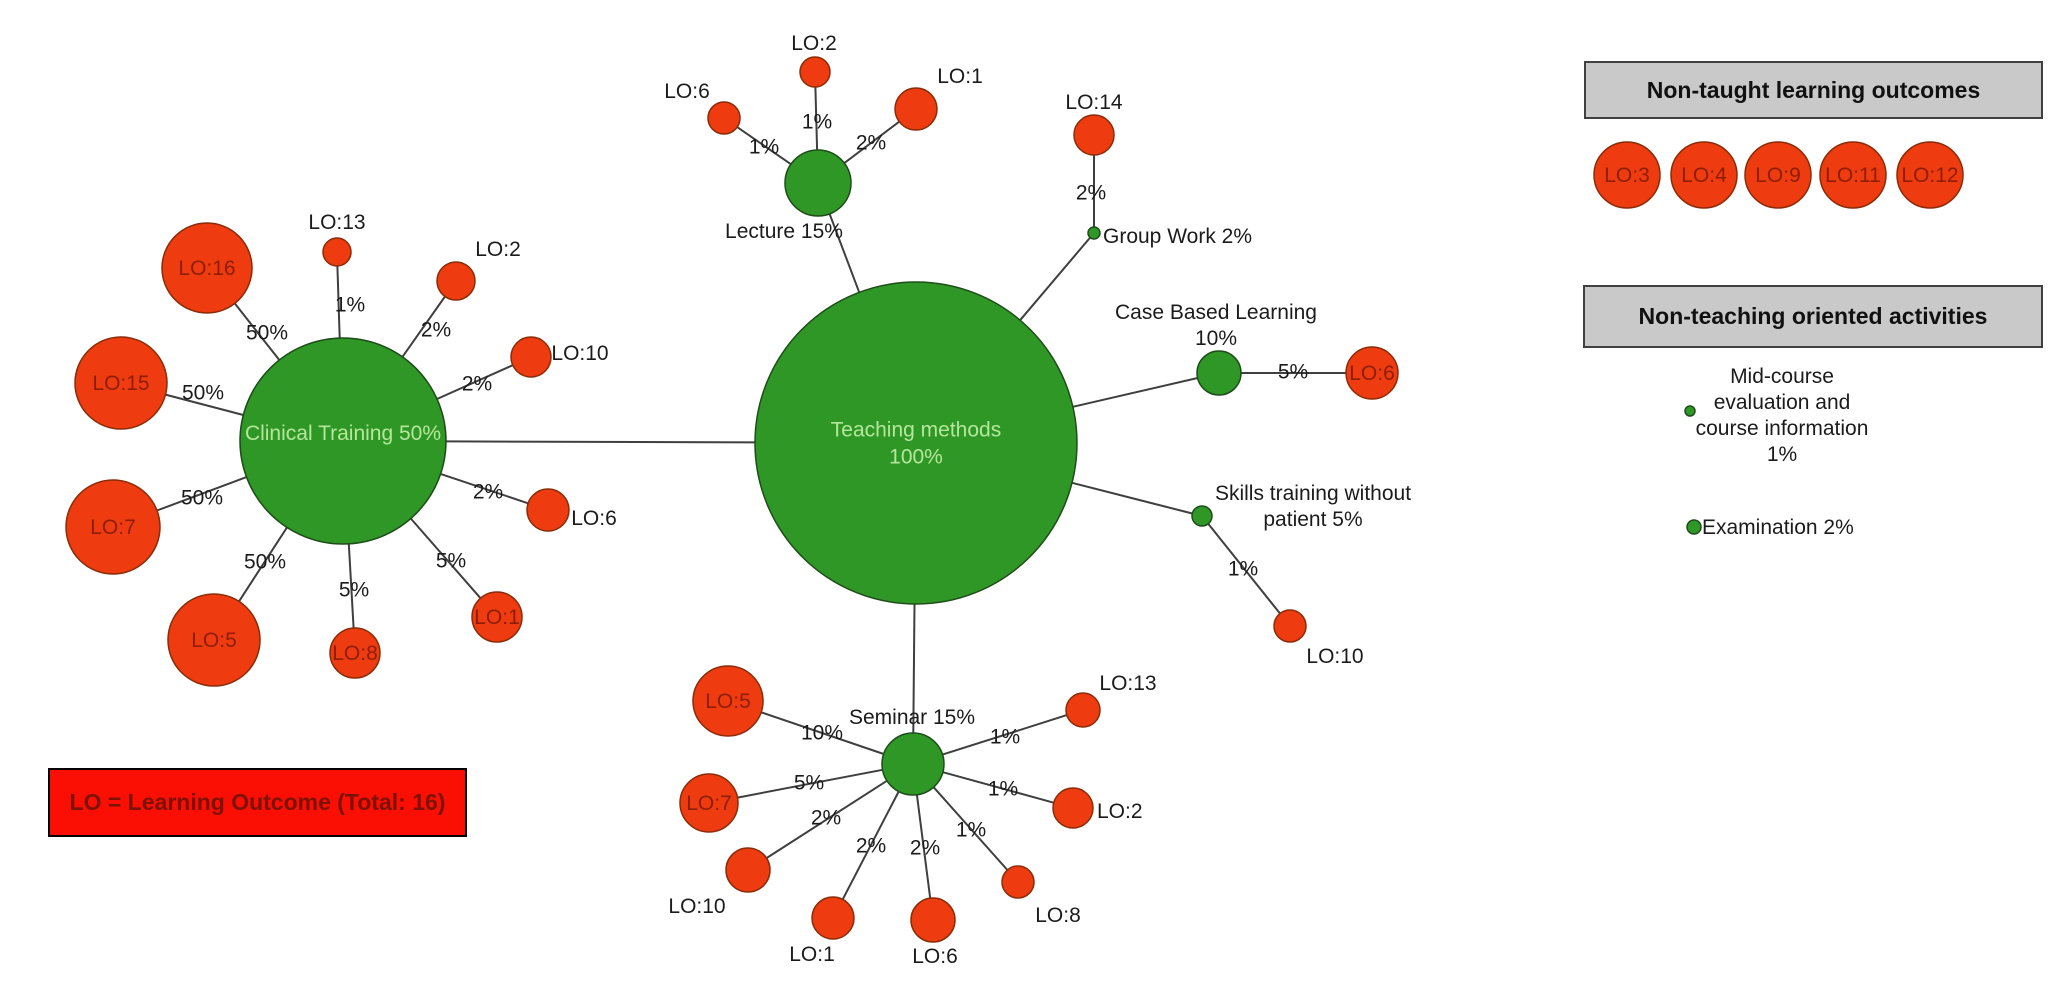 The width and height of the screenshot is (2059, 1001). I want to click on edge-label-clinical-c6: 2%, so click(488, 492).